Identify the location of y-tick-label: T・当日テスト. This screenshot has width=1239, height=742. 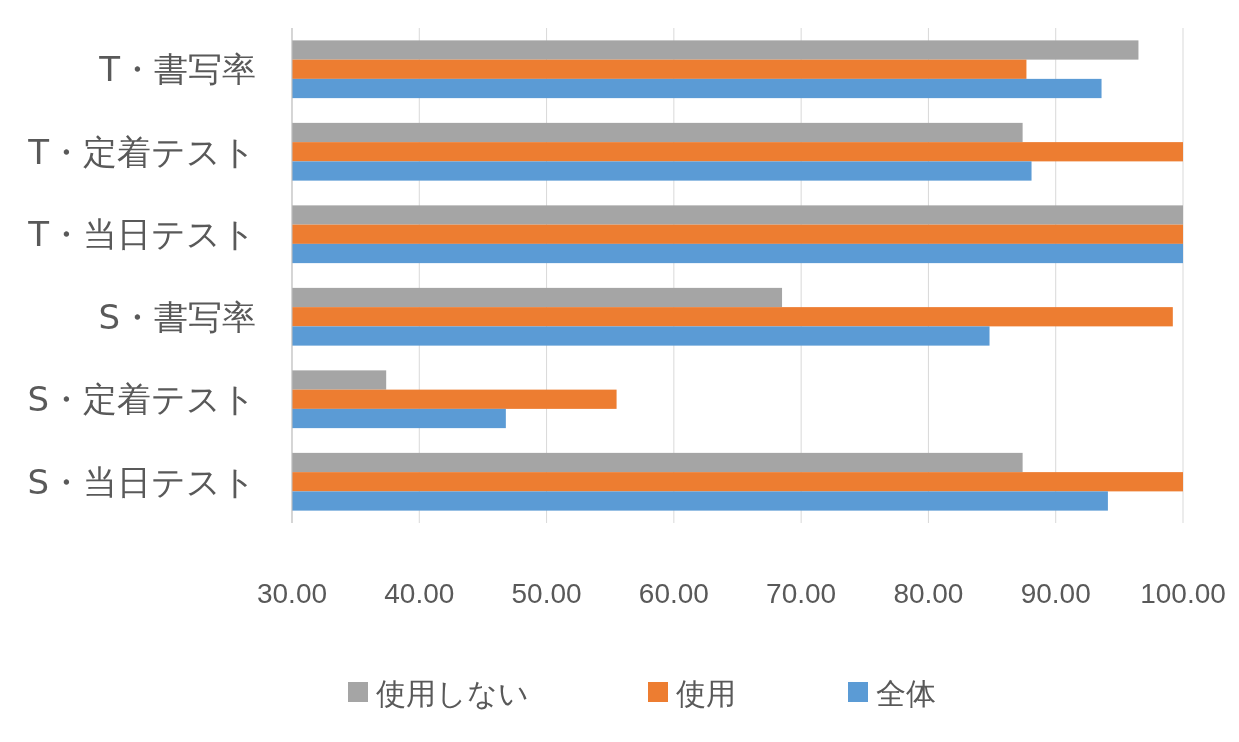
(141, 234).